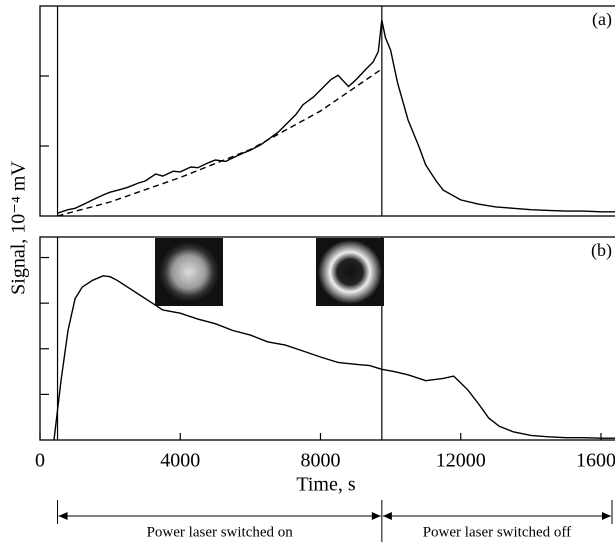  I want to click on x-axis-label: Time, s, so click(326, 485).